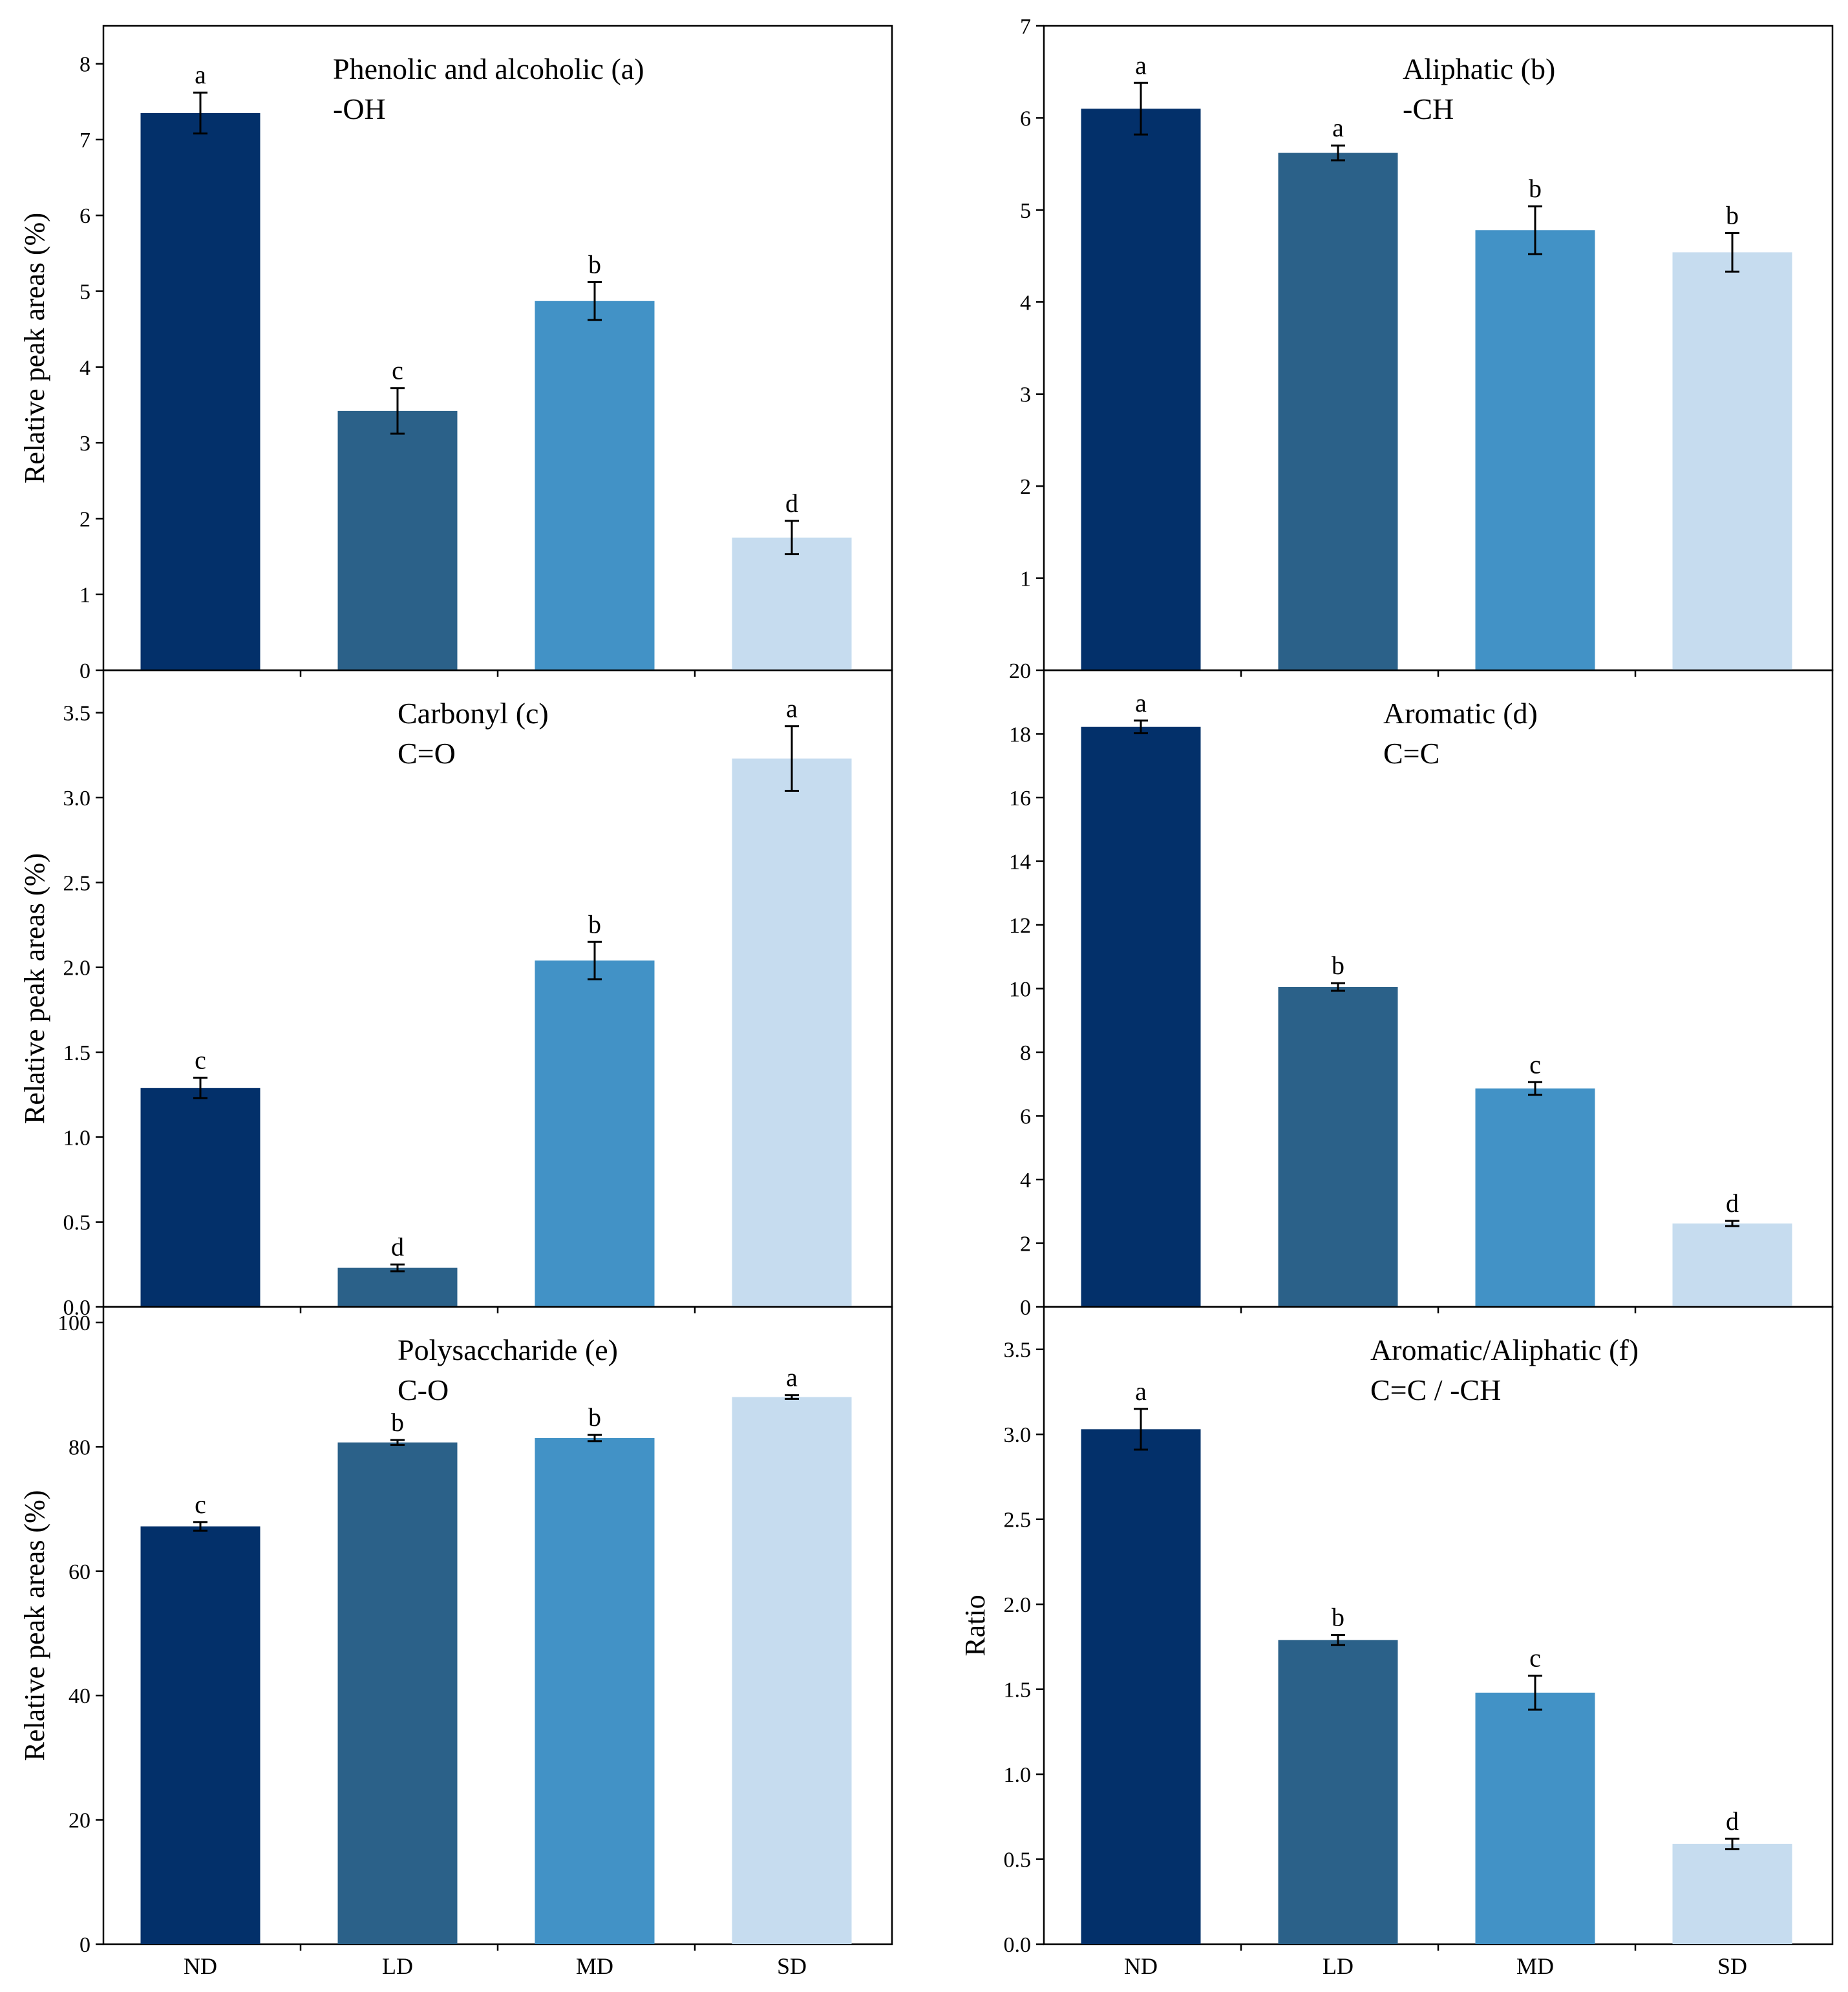  Describe the element at coordinates (1025, 1180) in the screenshot. I see `y-tick-label-d-2: 4` at that location.